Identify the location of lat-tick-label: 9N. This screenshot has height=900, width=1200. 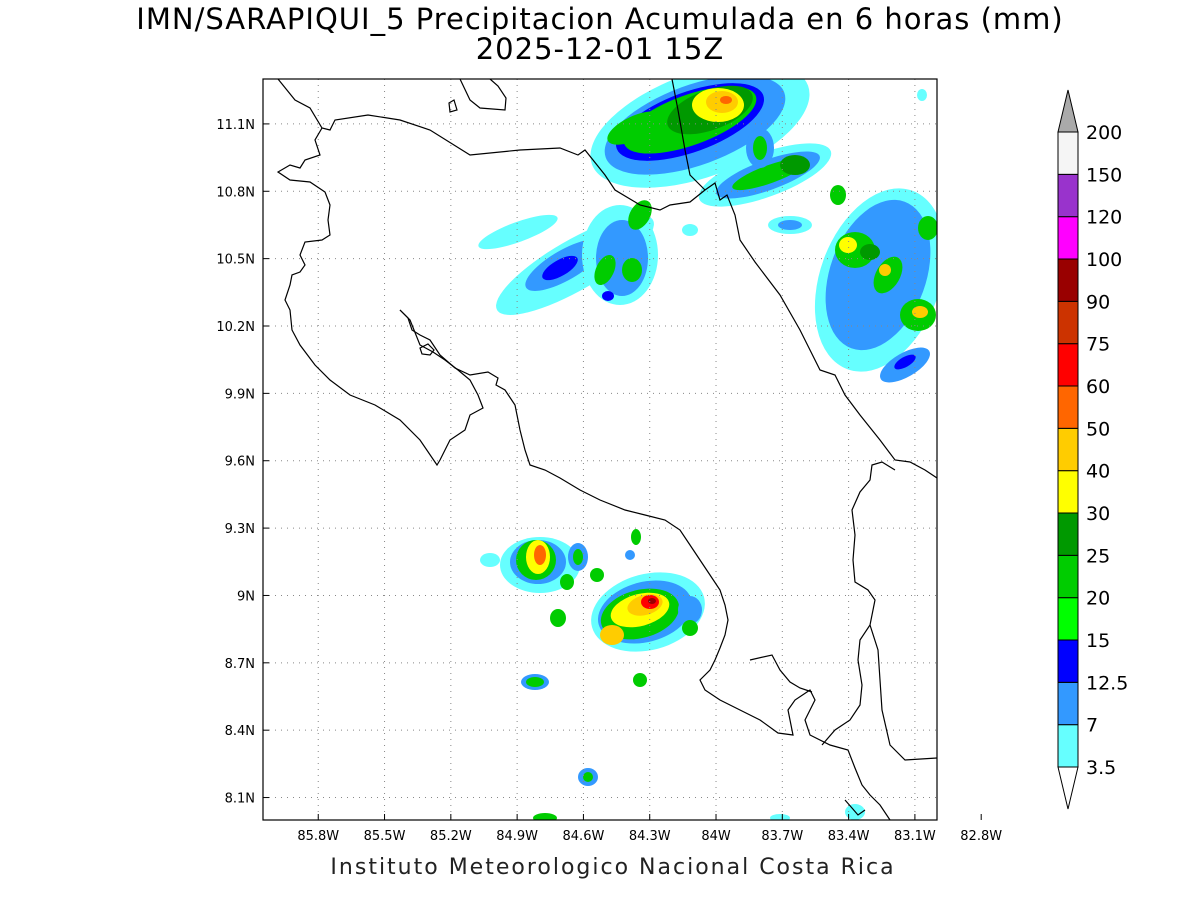
(246, 596).